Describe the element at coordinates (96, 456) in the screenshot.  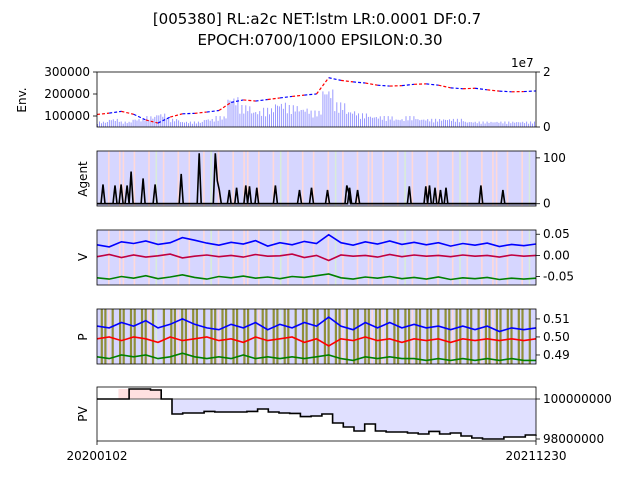
I see `x-tick-label-start: 20200102` at that location.